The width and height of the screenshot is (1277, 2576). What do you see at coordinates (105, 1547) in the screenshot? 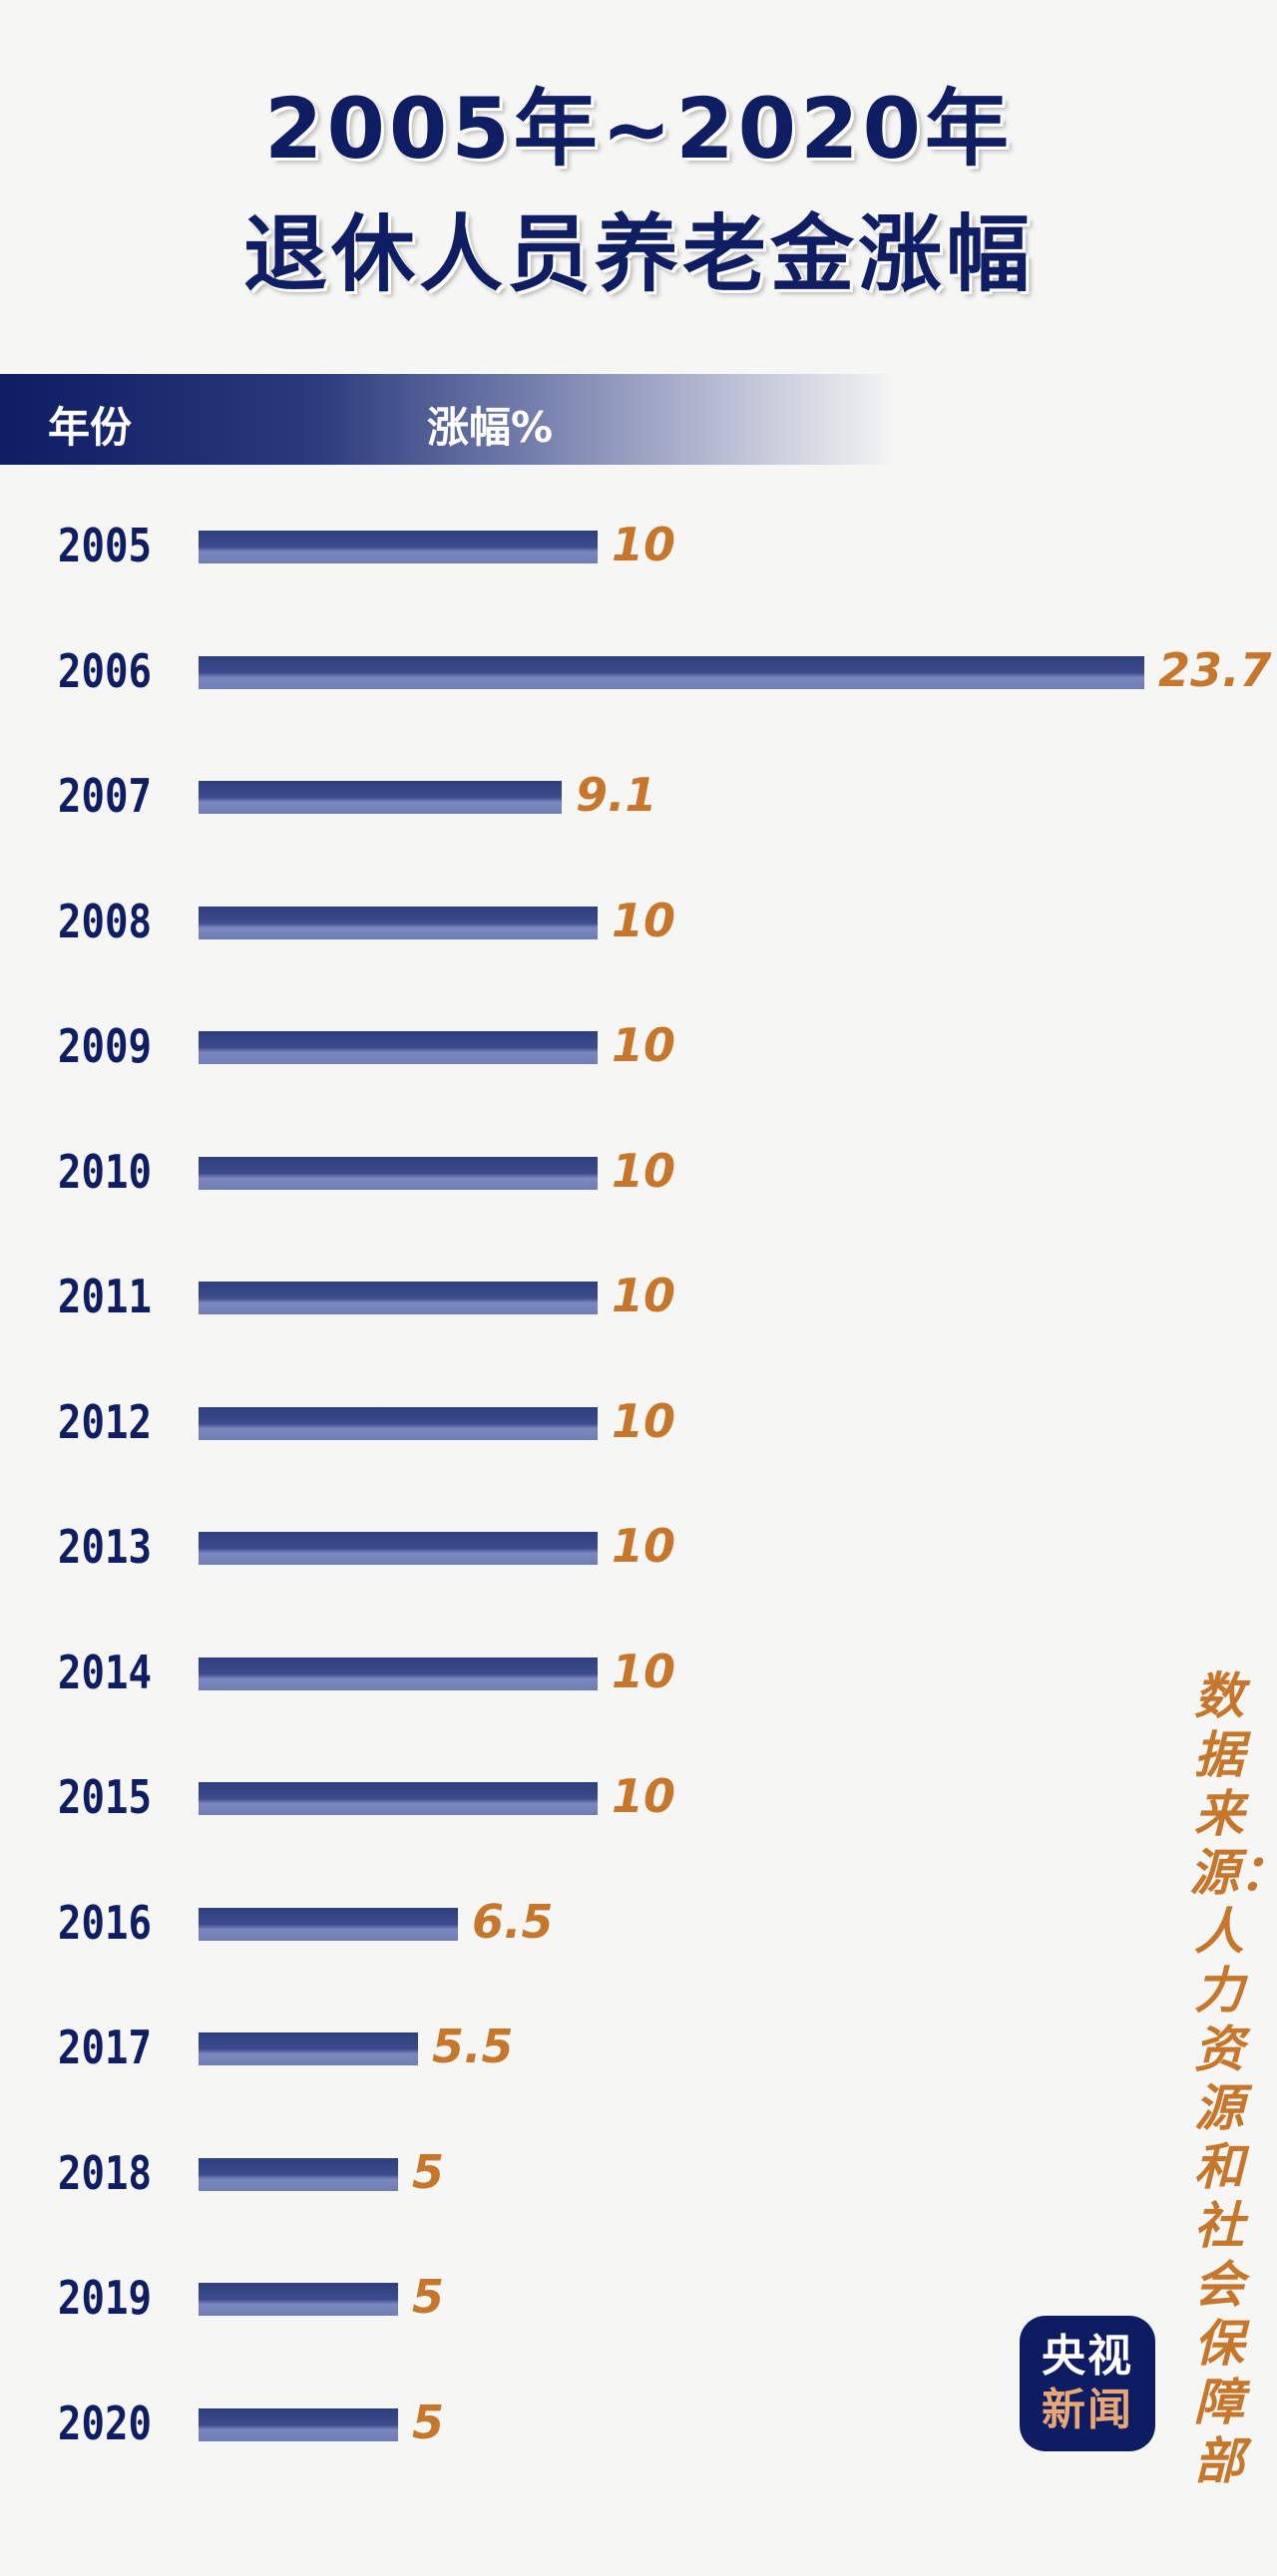
I see `year-label: 2013` at bounding box center [105, 1547].